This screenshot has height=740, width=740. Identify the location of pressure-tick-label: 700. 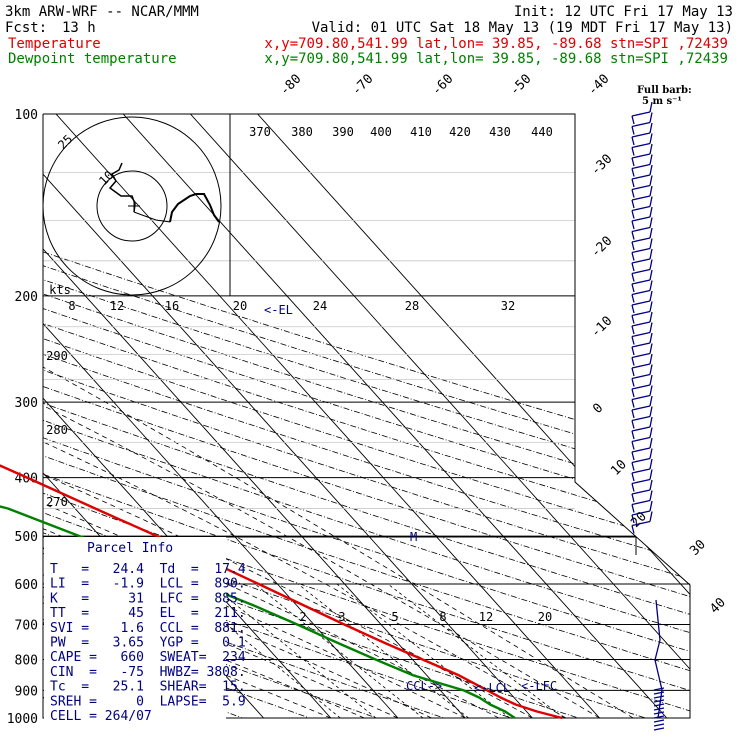
(26, 625).